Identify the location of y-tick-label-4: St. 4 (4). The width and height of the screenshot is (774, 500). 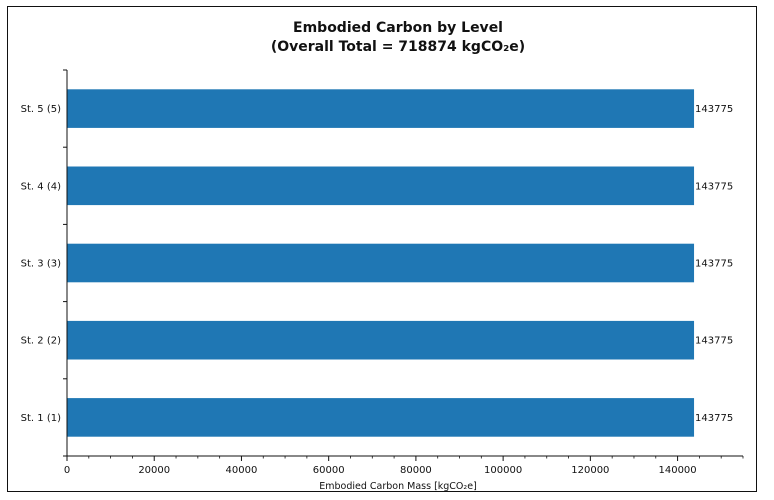
(41, 186).